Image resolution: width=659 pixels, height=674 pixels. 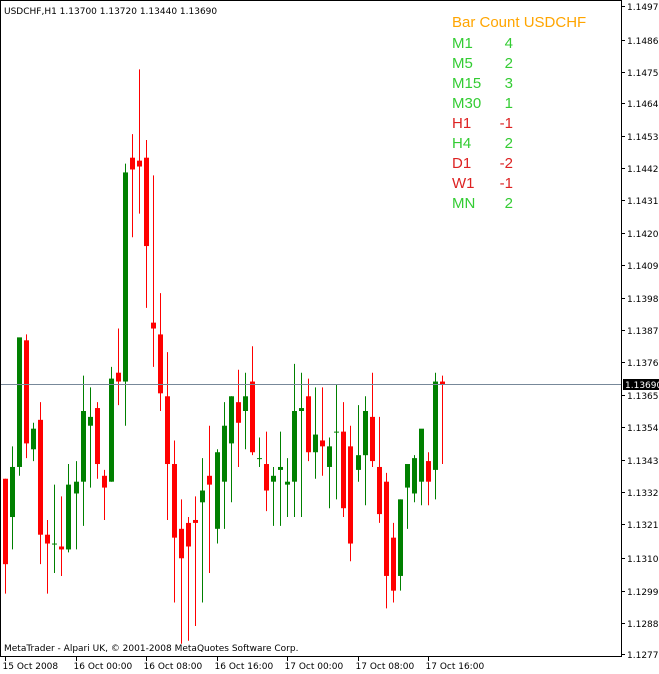 What do you see at coordinates (643, 462) in the screenshot?
I see `y-tick-label: 1.13435` at bounding box center [643, 462].